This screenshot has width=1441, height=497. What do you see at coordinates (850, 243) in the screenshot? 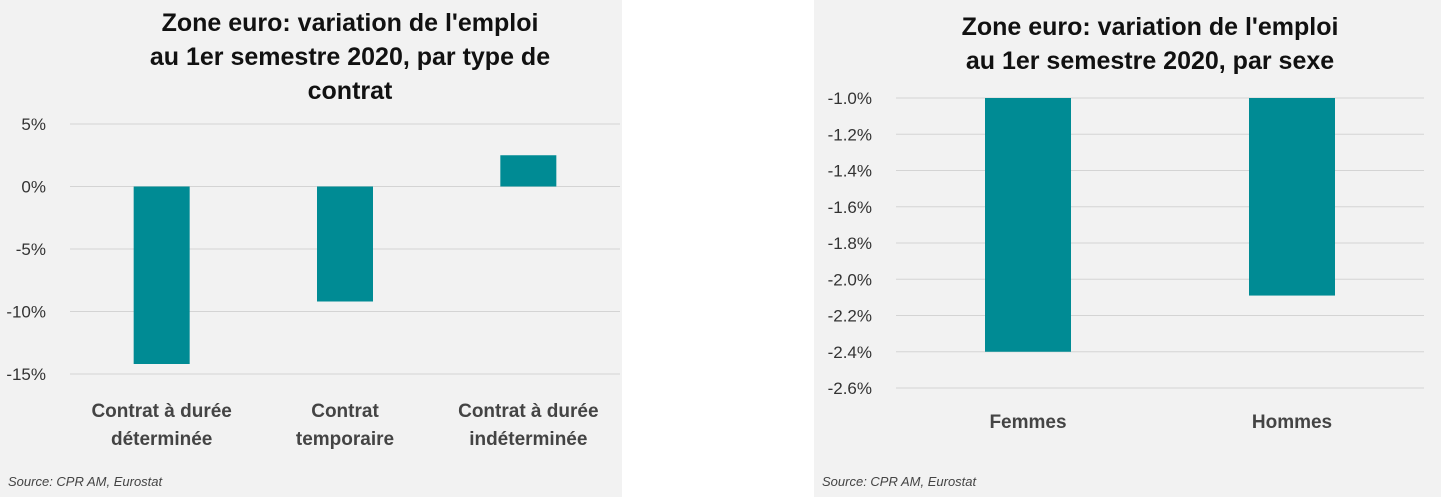
I see `y-tick-label: -1.8%` at bounding box center [850, 243].